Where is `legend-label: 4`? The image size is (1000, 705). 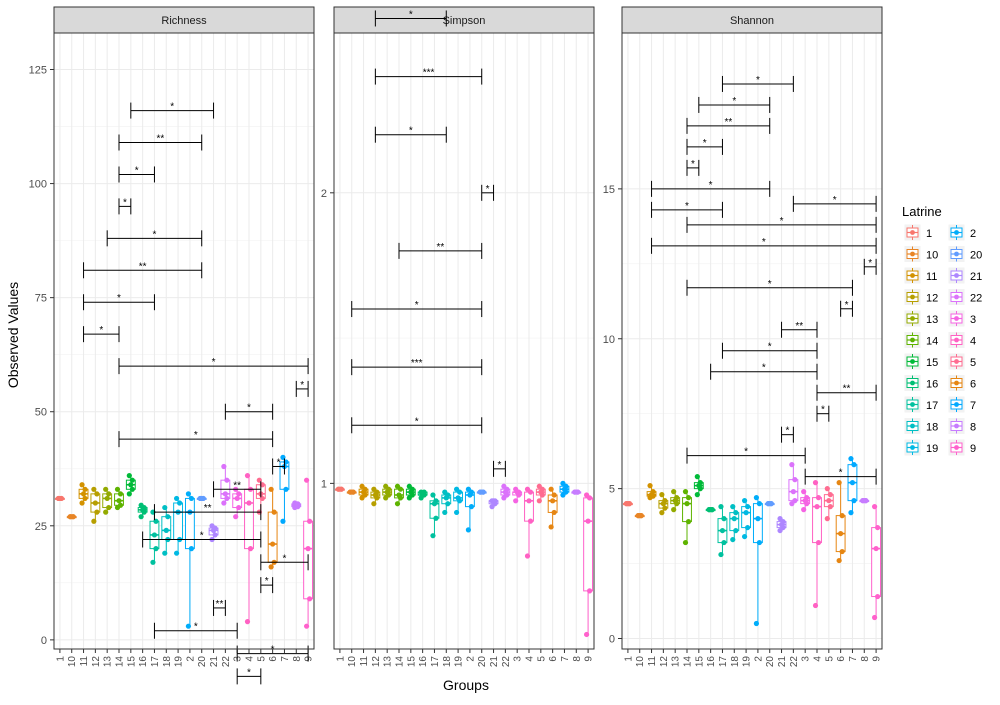
legend-label: 4 is located at coordinates (973, 342).